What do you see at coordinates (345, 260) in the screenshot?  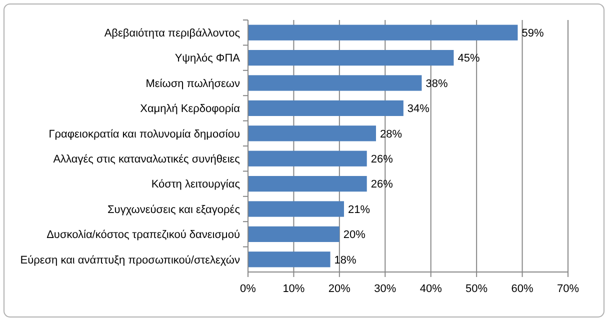 I see `data-label: 18%` at bounding box center [345, 260].